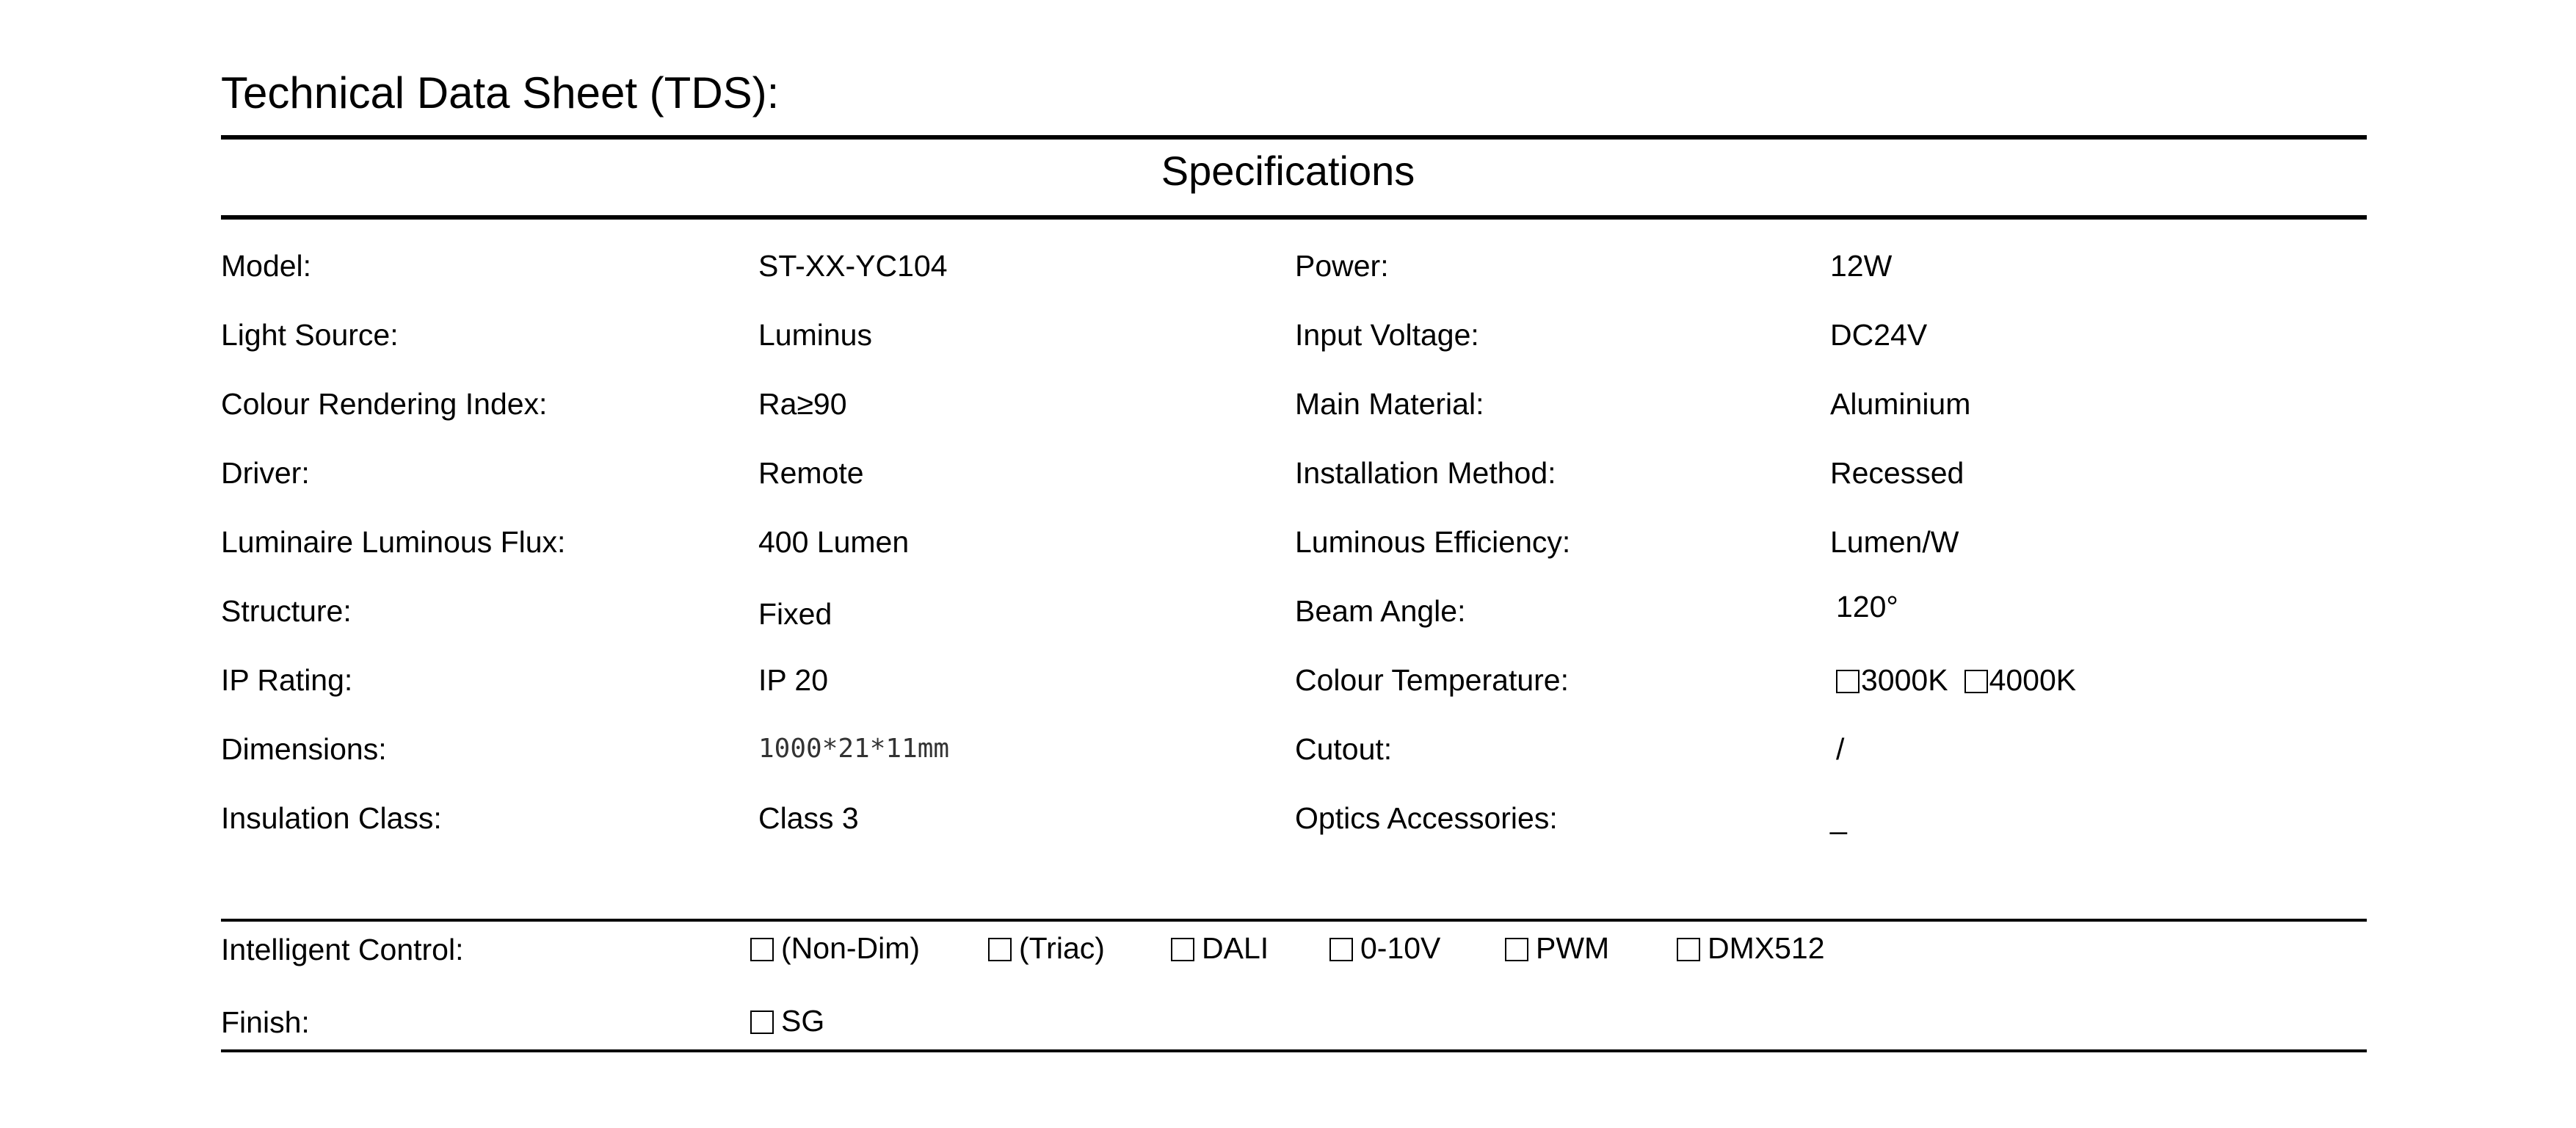  What do you see at coordinates (1344, 749) in the screenshot?
I see `spec-label: Cutout:` at bounding box center [1344, 749].